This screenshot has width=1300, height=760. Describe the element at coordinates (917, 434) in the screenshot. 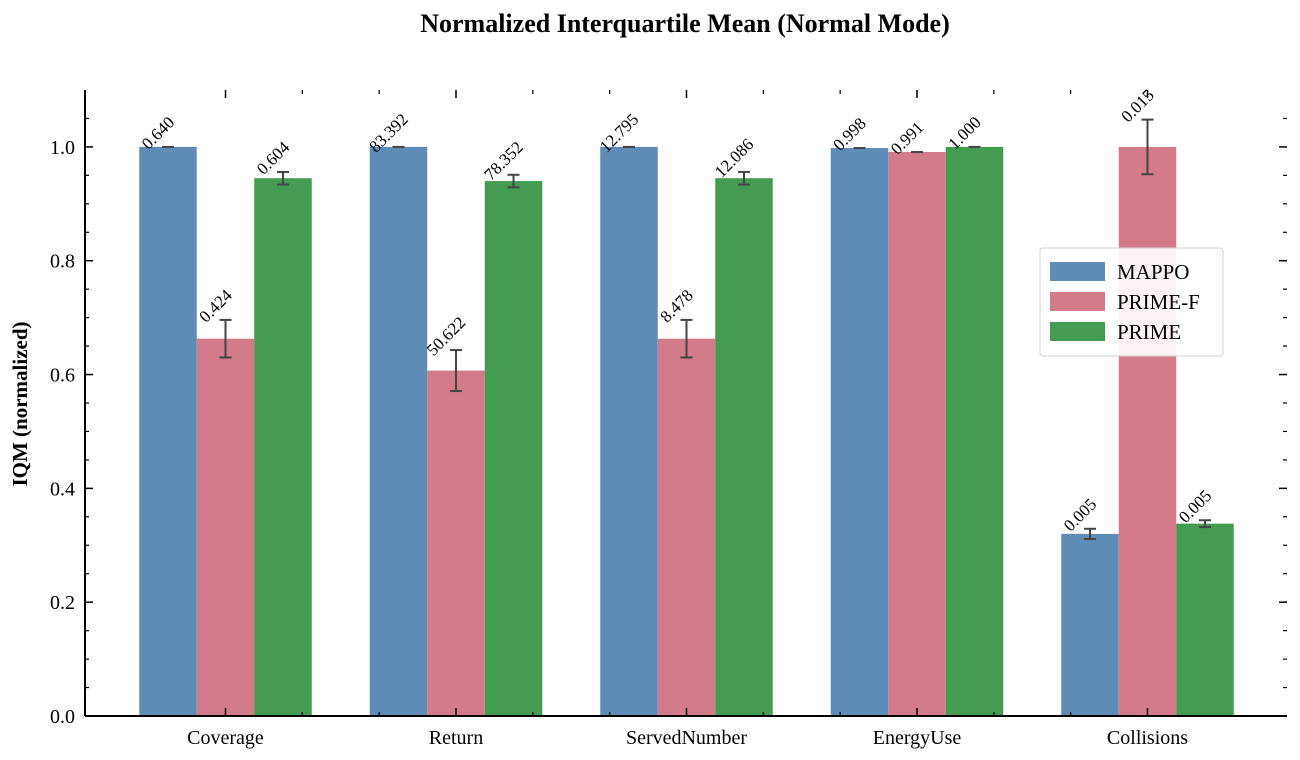

I see `bar-prime-f-energyuse` at that location.